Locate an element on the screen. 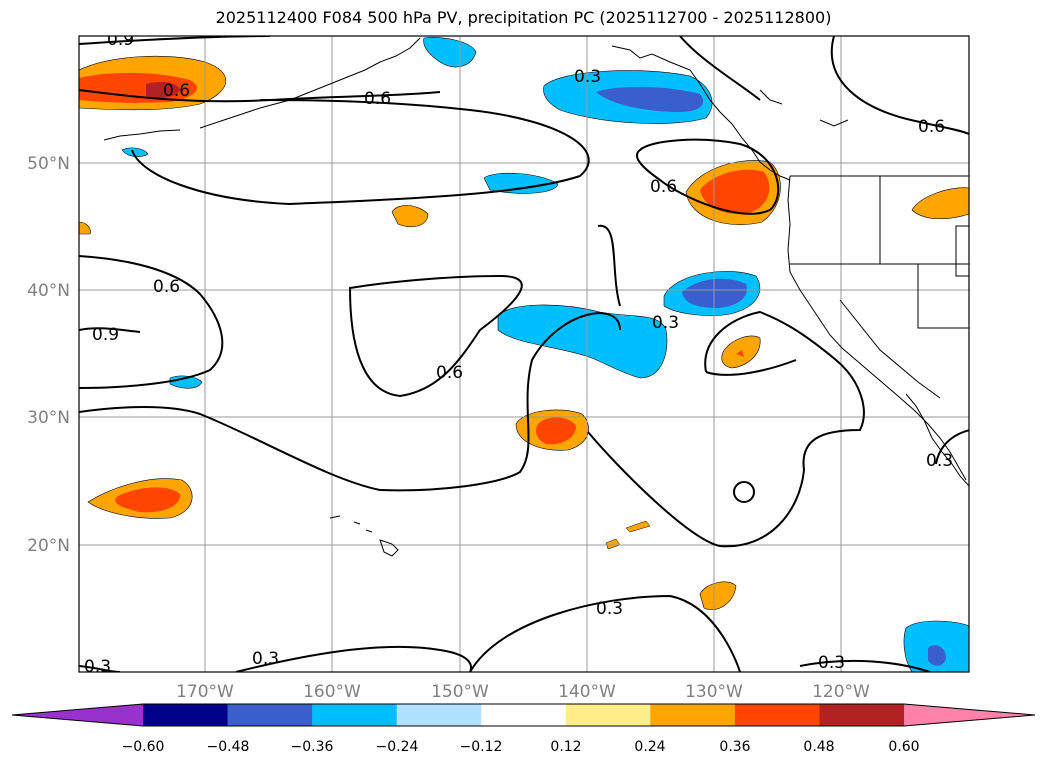  colorbar-tick: −0.24 is located at coordinates (397, 747).